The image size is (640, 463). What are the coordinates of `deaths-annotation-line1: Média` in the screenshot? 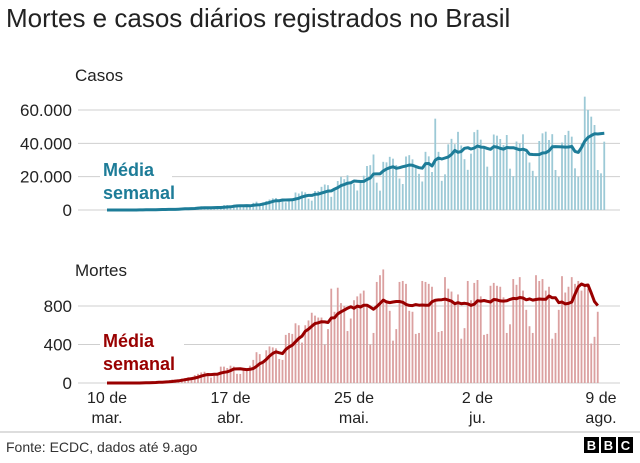 It's located at (129, 341).